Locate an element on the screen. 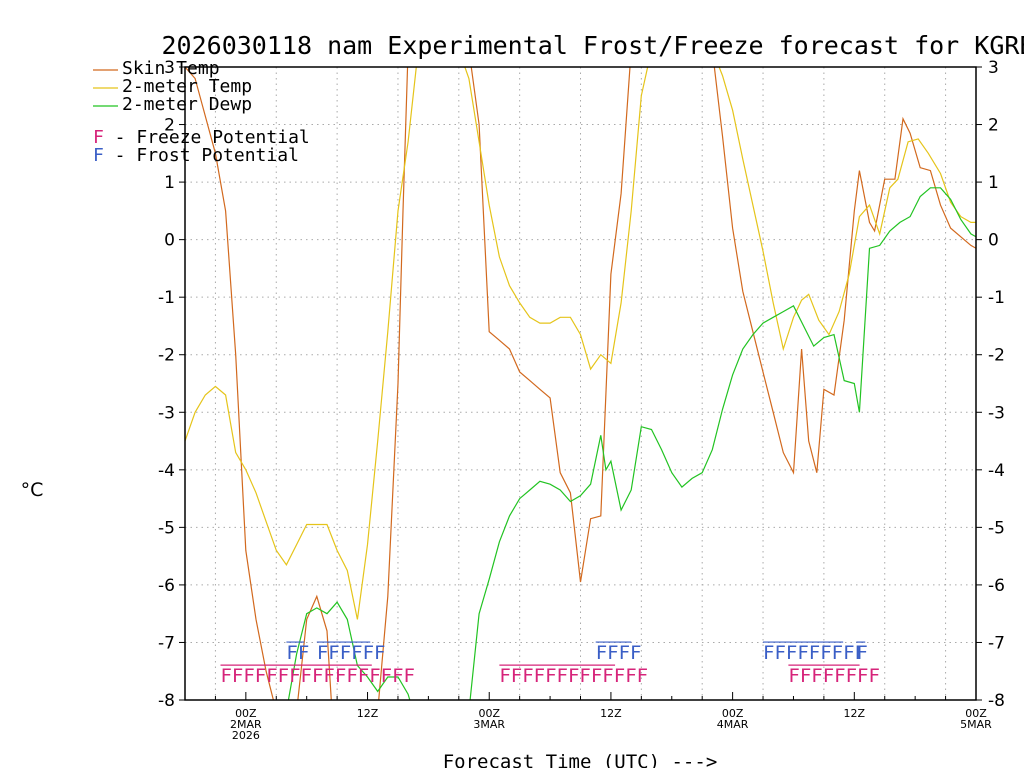  y-tick-label-left: 1 is located at coordinates (169, 183).